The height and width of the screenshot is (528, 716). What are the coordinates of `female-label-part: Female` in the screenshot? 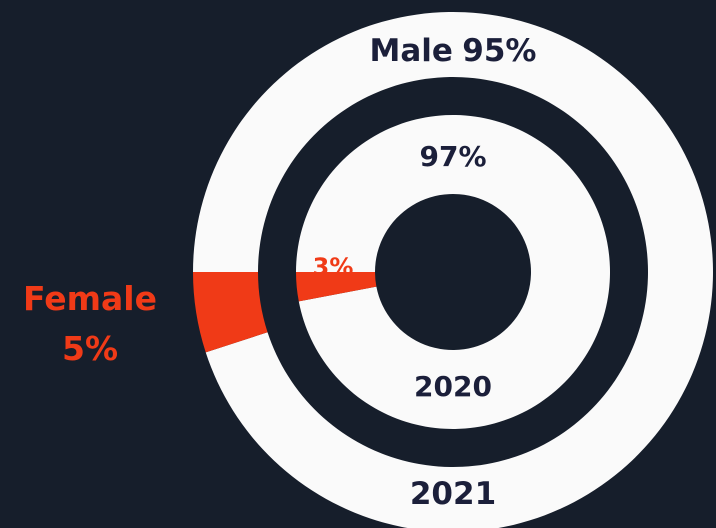 It's located at (90, 298).